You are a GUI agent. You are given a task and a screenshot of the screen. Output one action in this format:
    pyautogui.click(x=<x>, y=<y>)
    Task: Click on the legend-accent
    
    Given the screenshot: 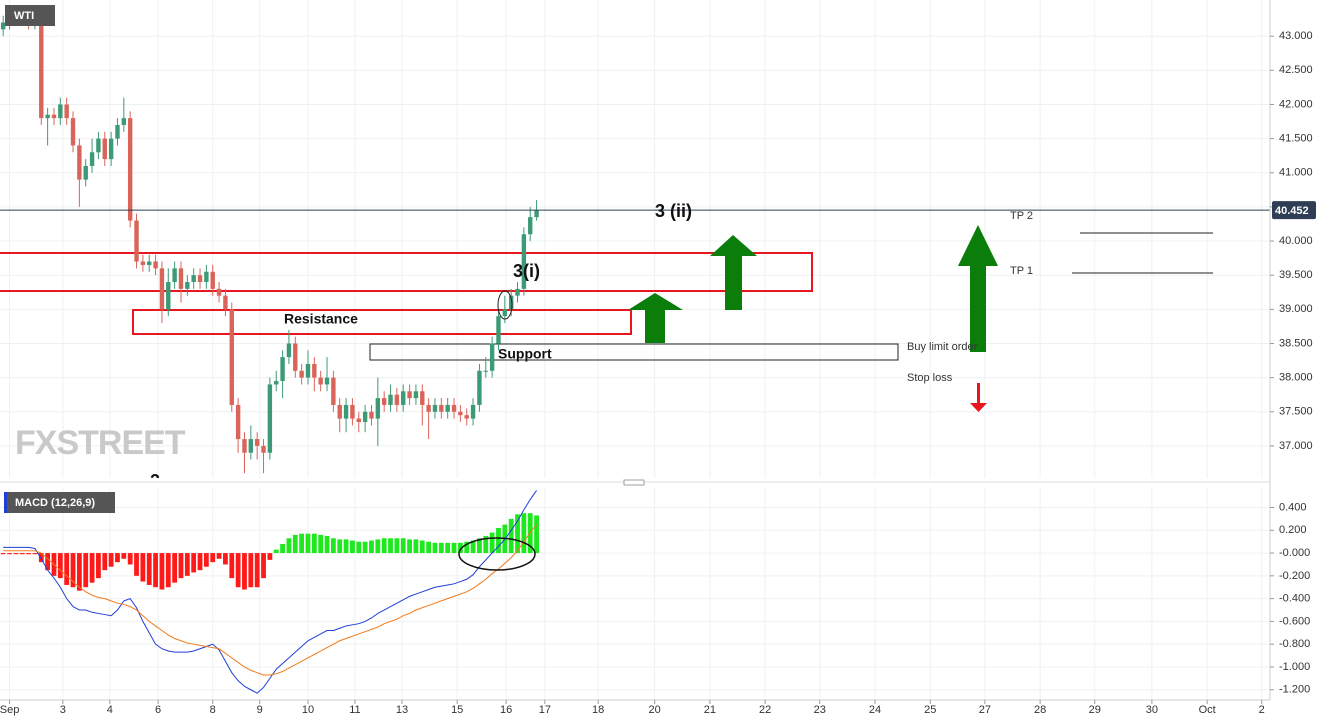 What is the action you would take?
    pyautogui.click(x=5, y=502)
    